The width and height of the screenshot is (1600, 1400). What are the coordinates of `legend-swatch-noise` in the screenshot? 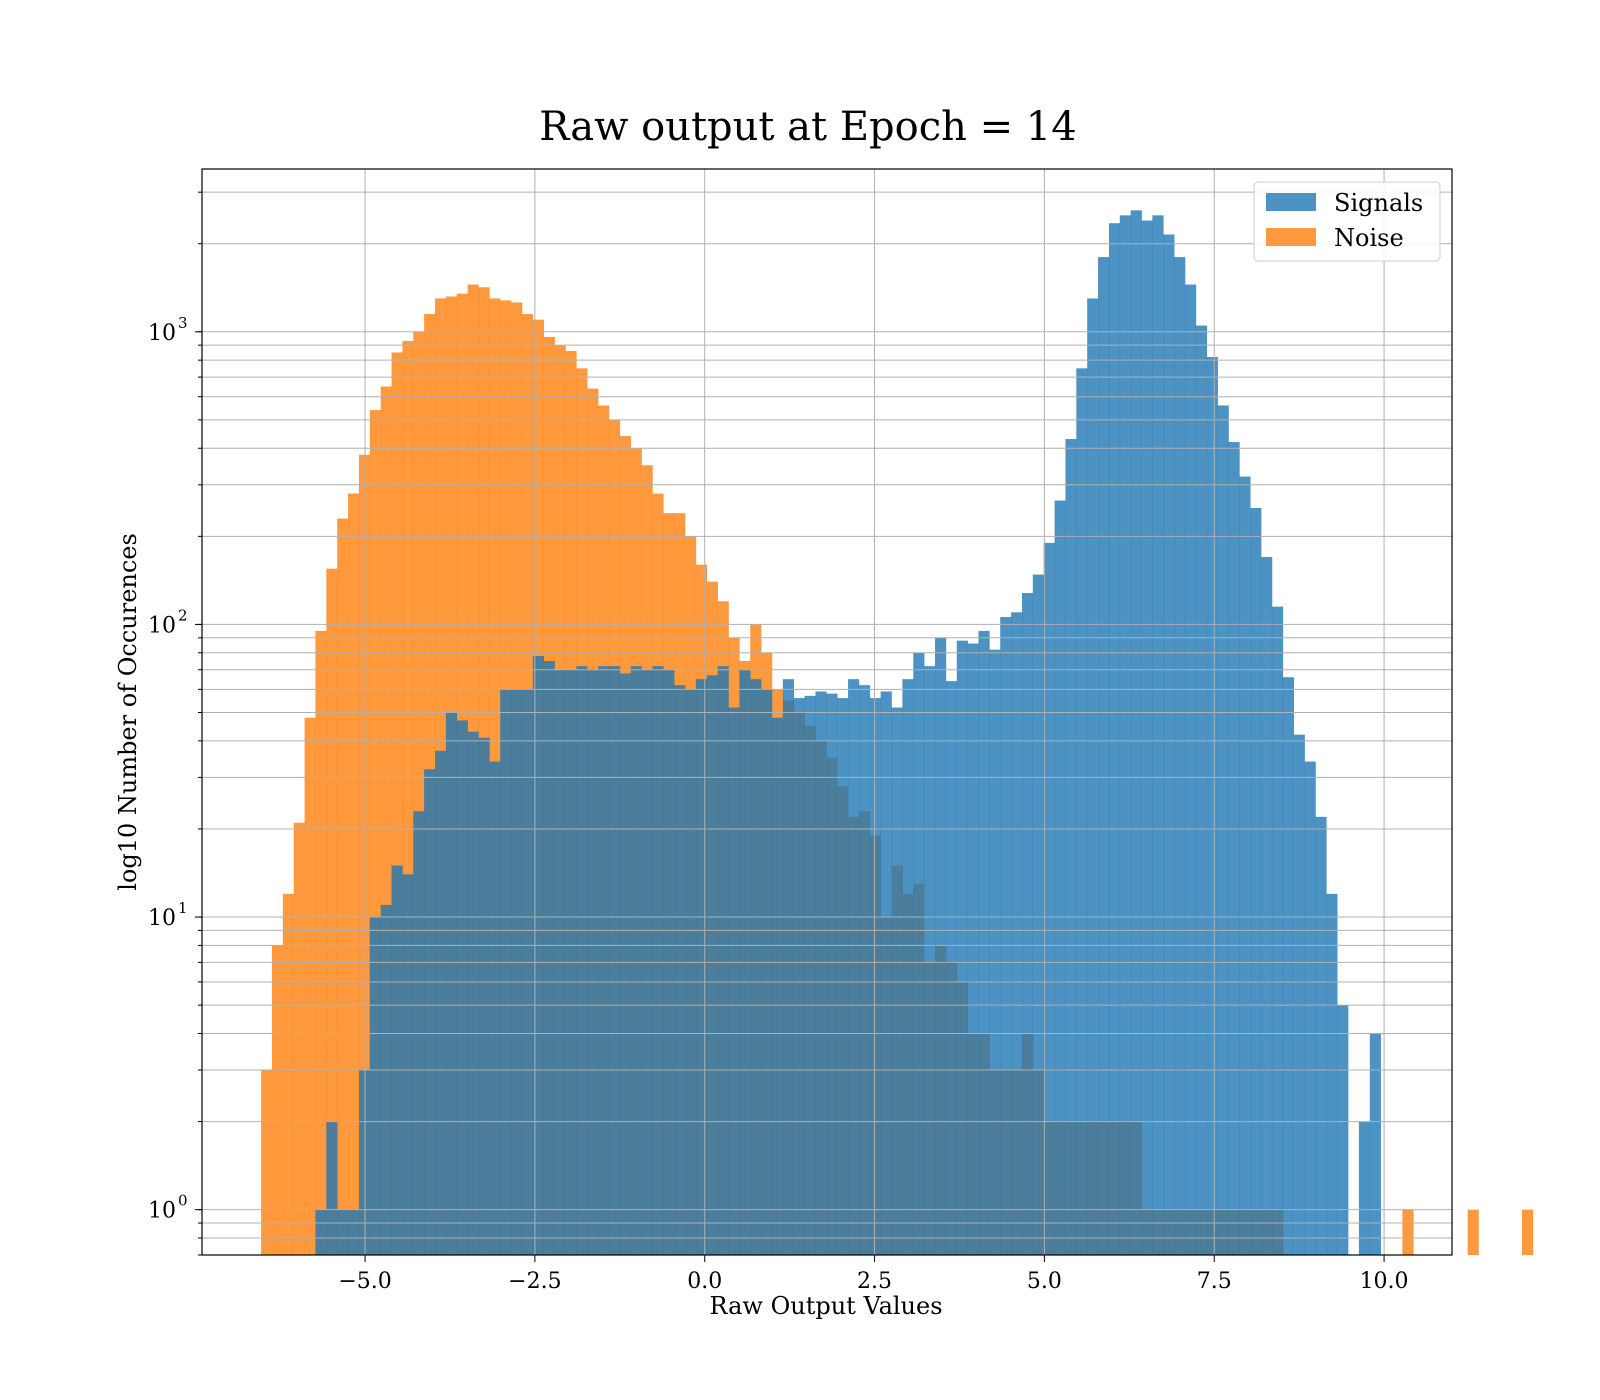 It's located at (1291, 237).